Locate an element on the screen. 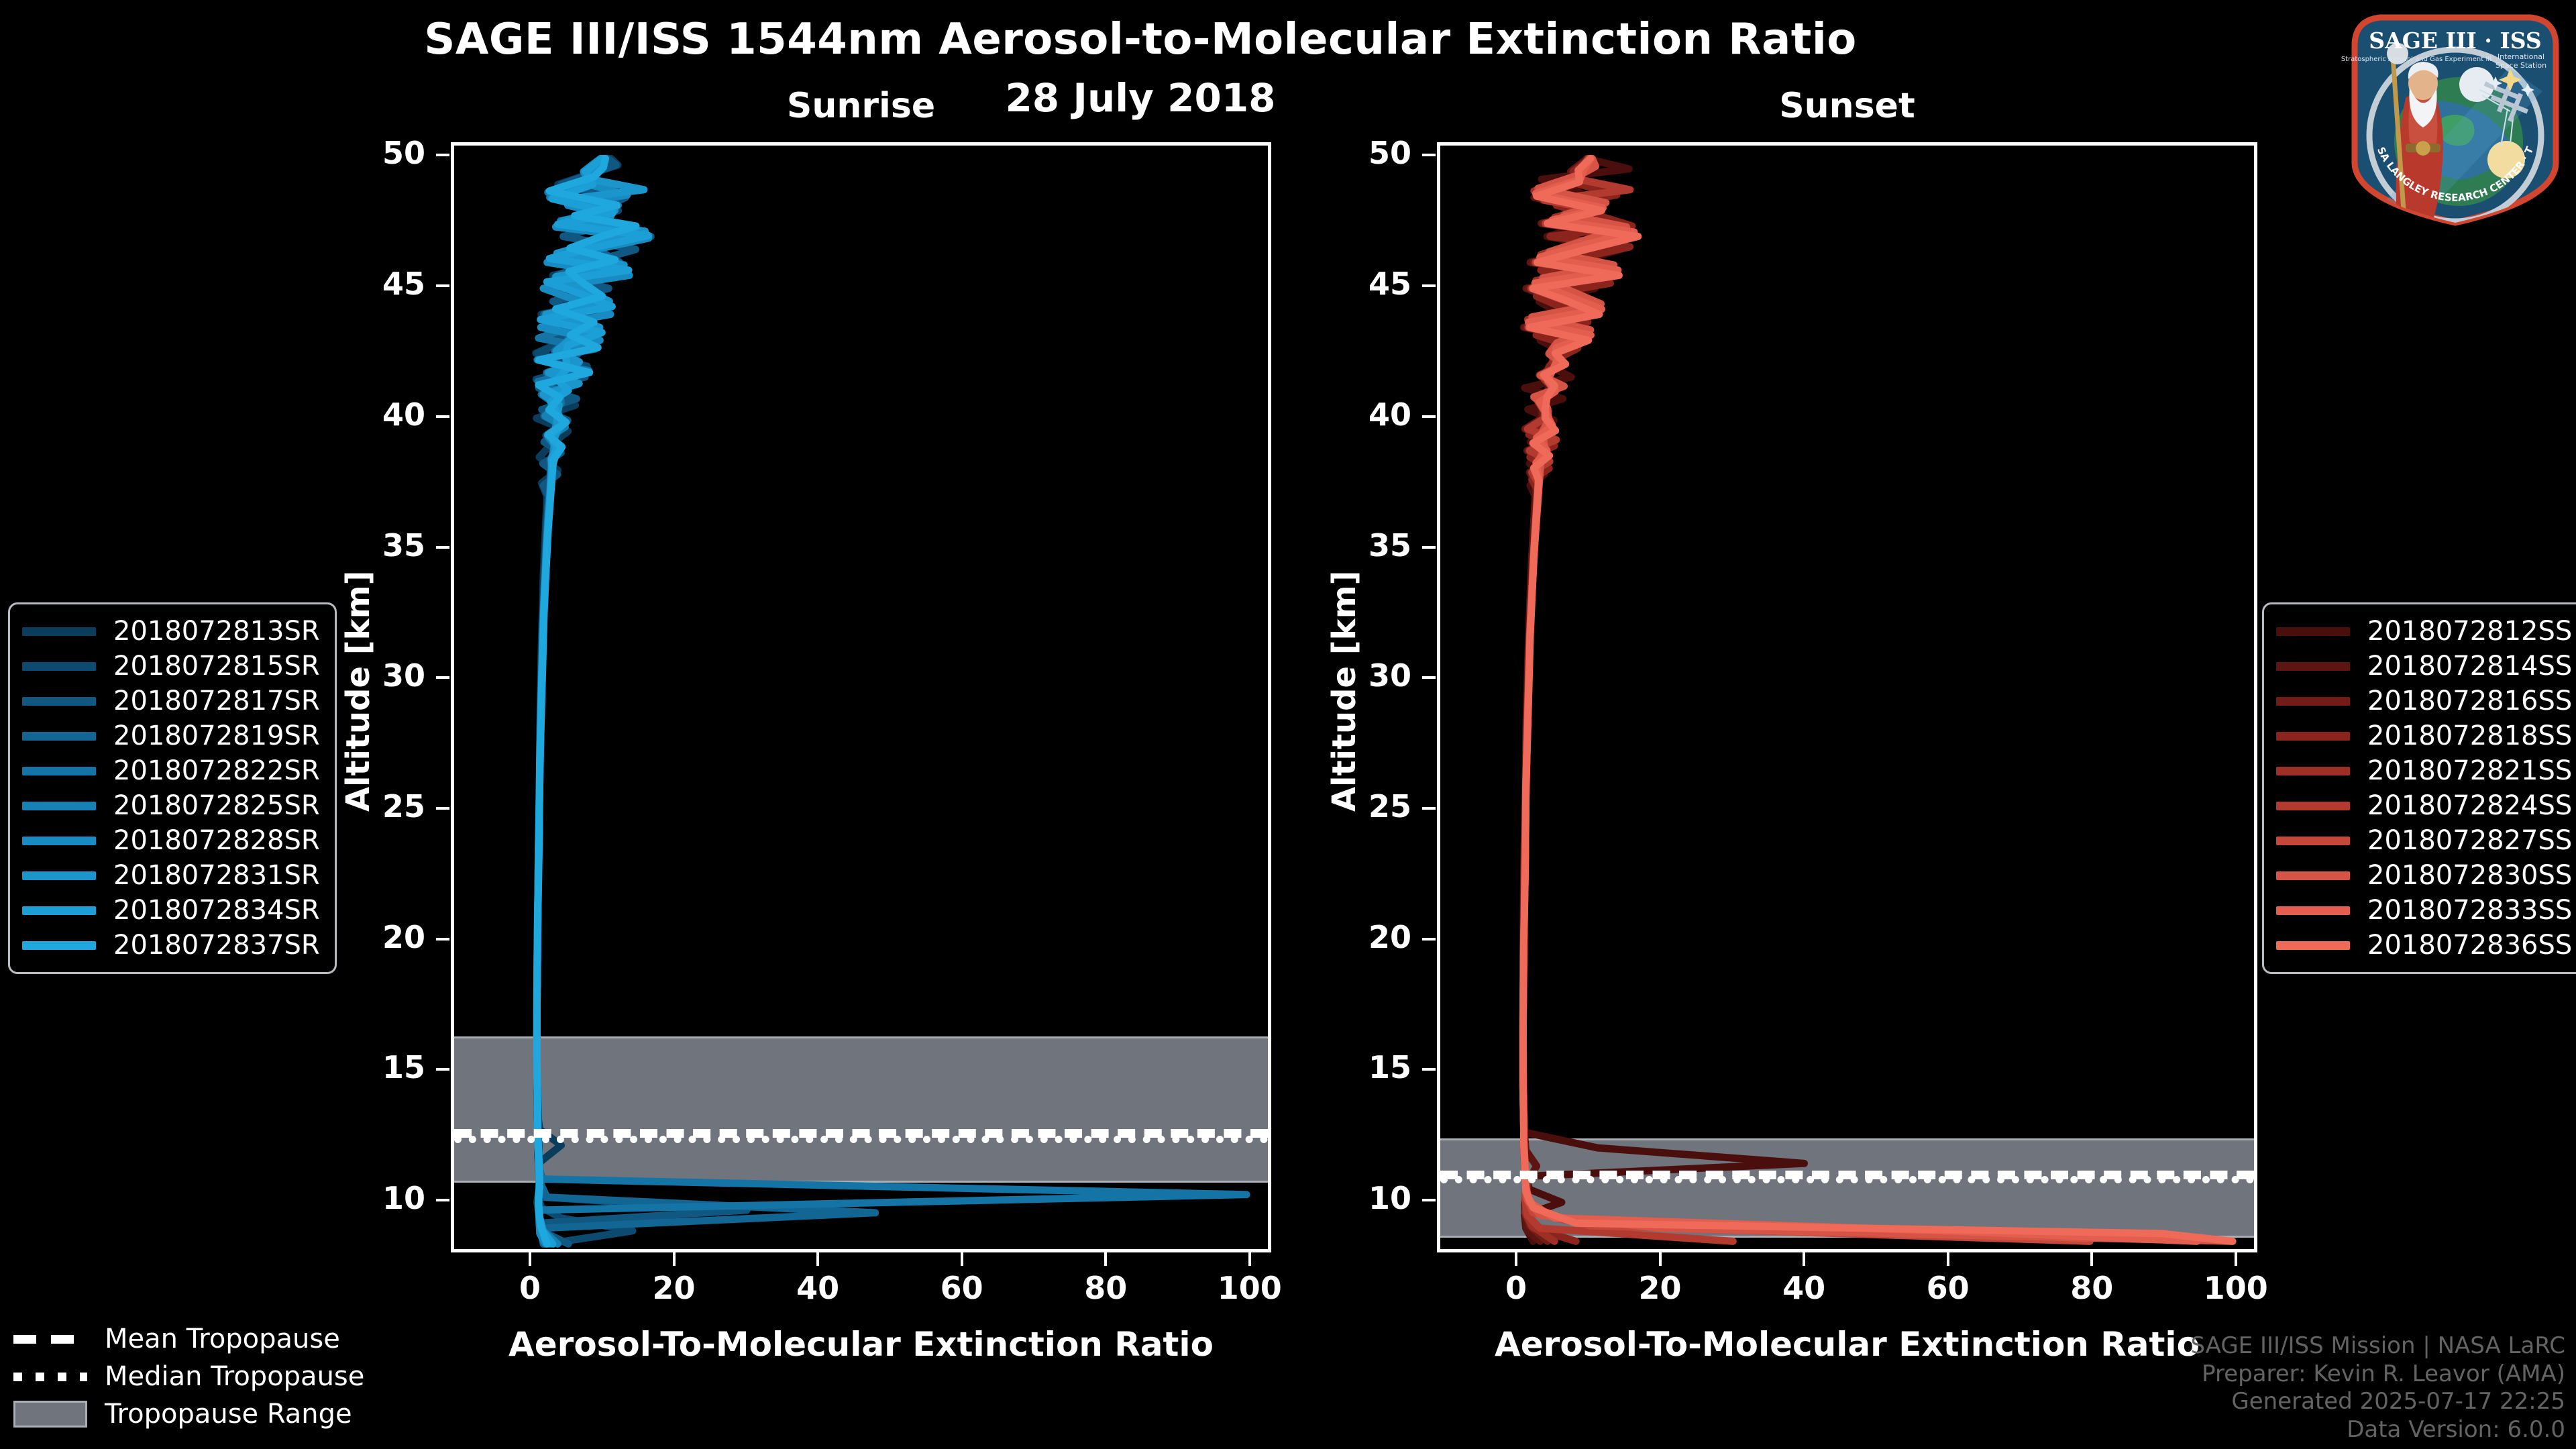  legend-sunrise-item: 2018072837SR is located at coordinates (171, 945).